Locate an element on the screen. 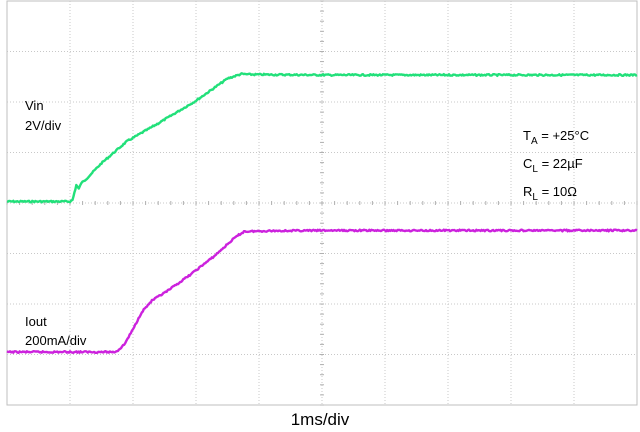  vin-scale-label: 2V/div is located at coordinates (43, 125).